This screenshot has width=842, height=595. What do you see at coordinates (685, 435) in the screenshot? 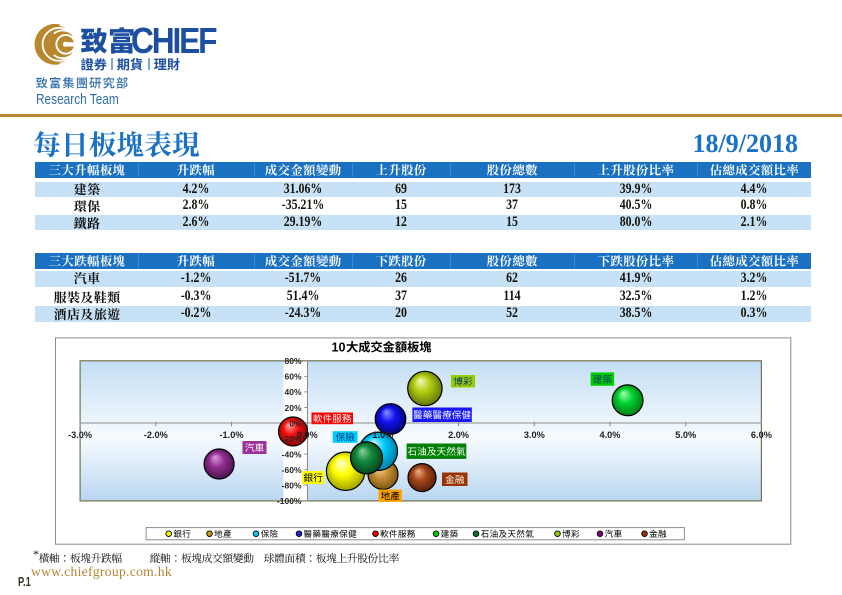
I see `svg-text: 5.0%` at bounding box center [685, 435].